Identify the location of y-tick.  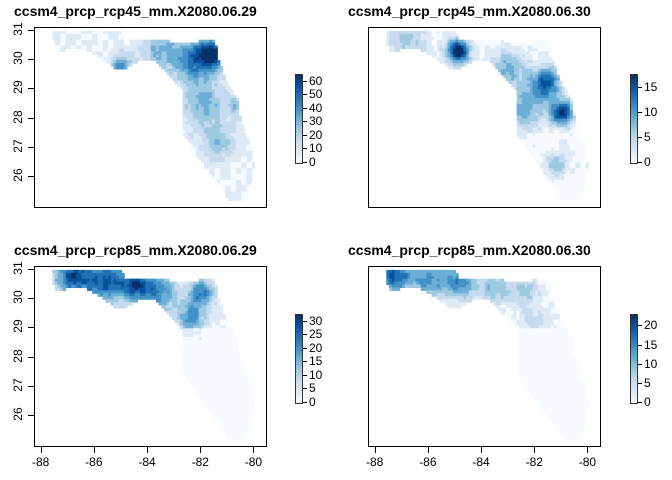
(31, 176).